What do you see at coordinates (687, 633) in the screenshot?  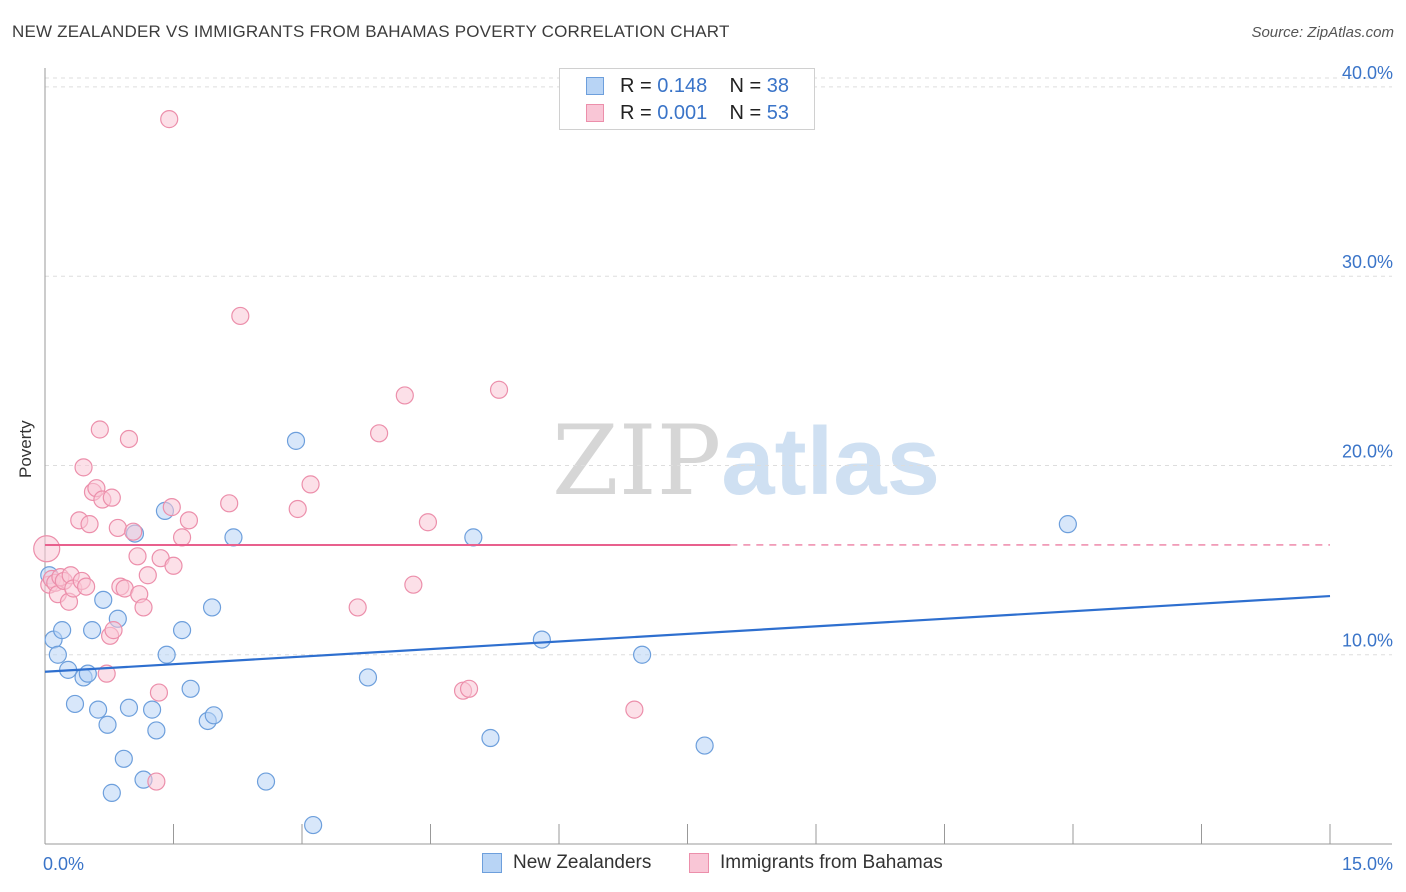 I see `trend-line-new-zealanders` at bounding box center [687, 633].